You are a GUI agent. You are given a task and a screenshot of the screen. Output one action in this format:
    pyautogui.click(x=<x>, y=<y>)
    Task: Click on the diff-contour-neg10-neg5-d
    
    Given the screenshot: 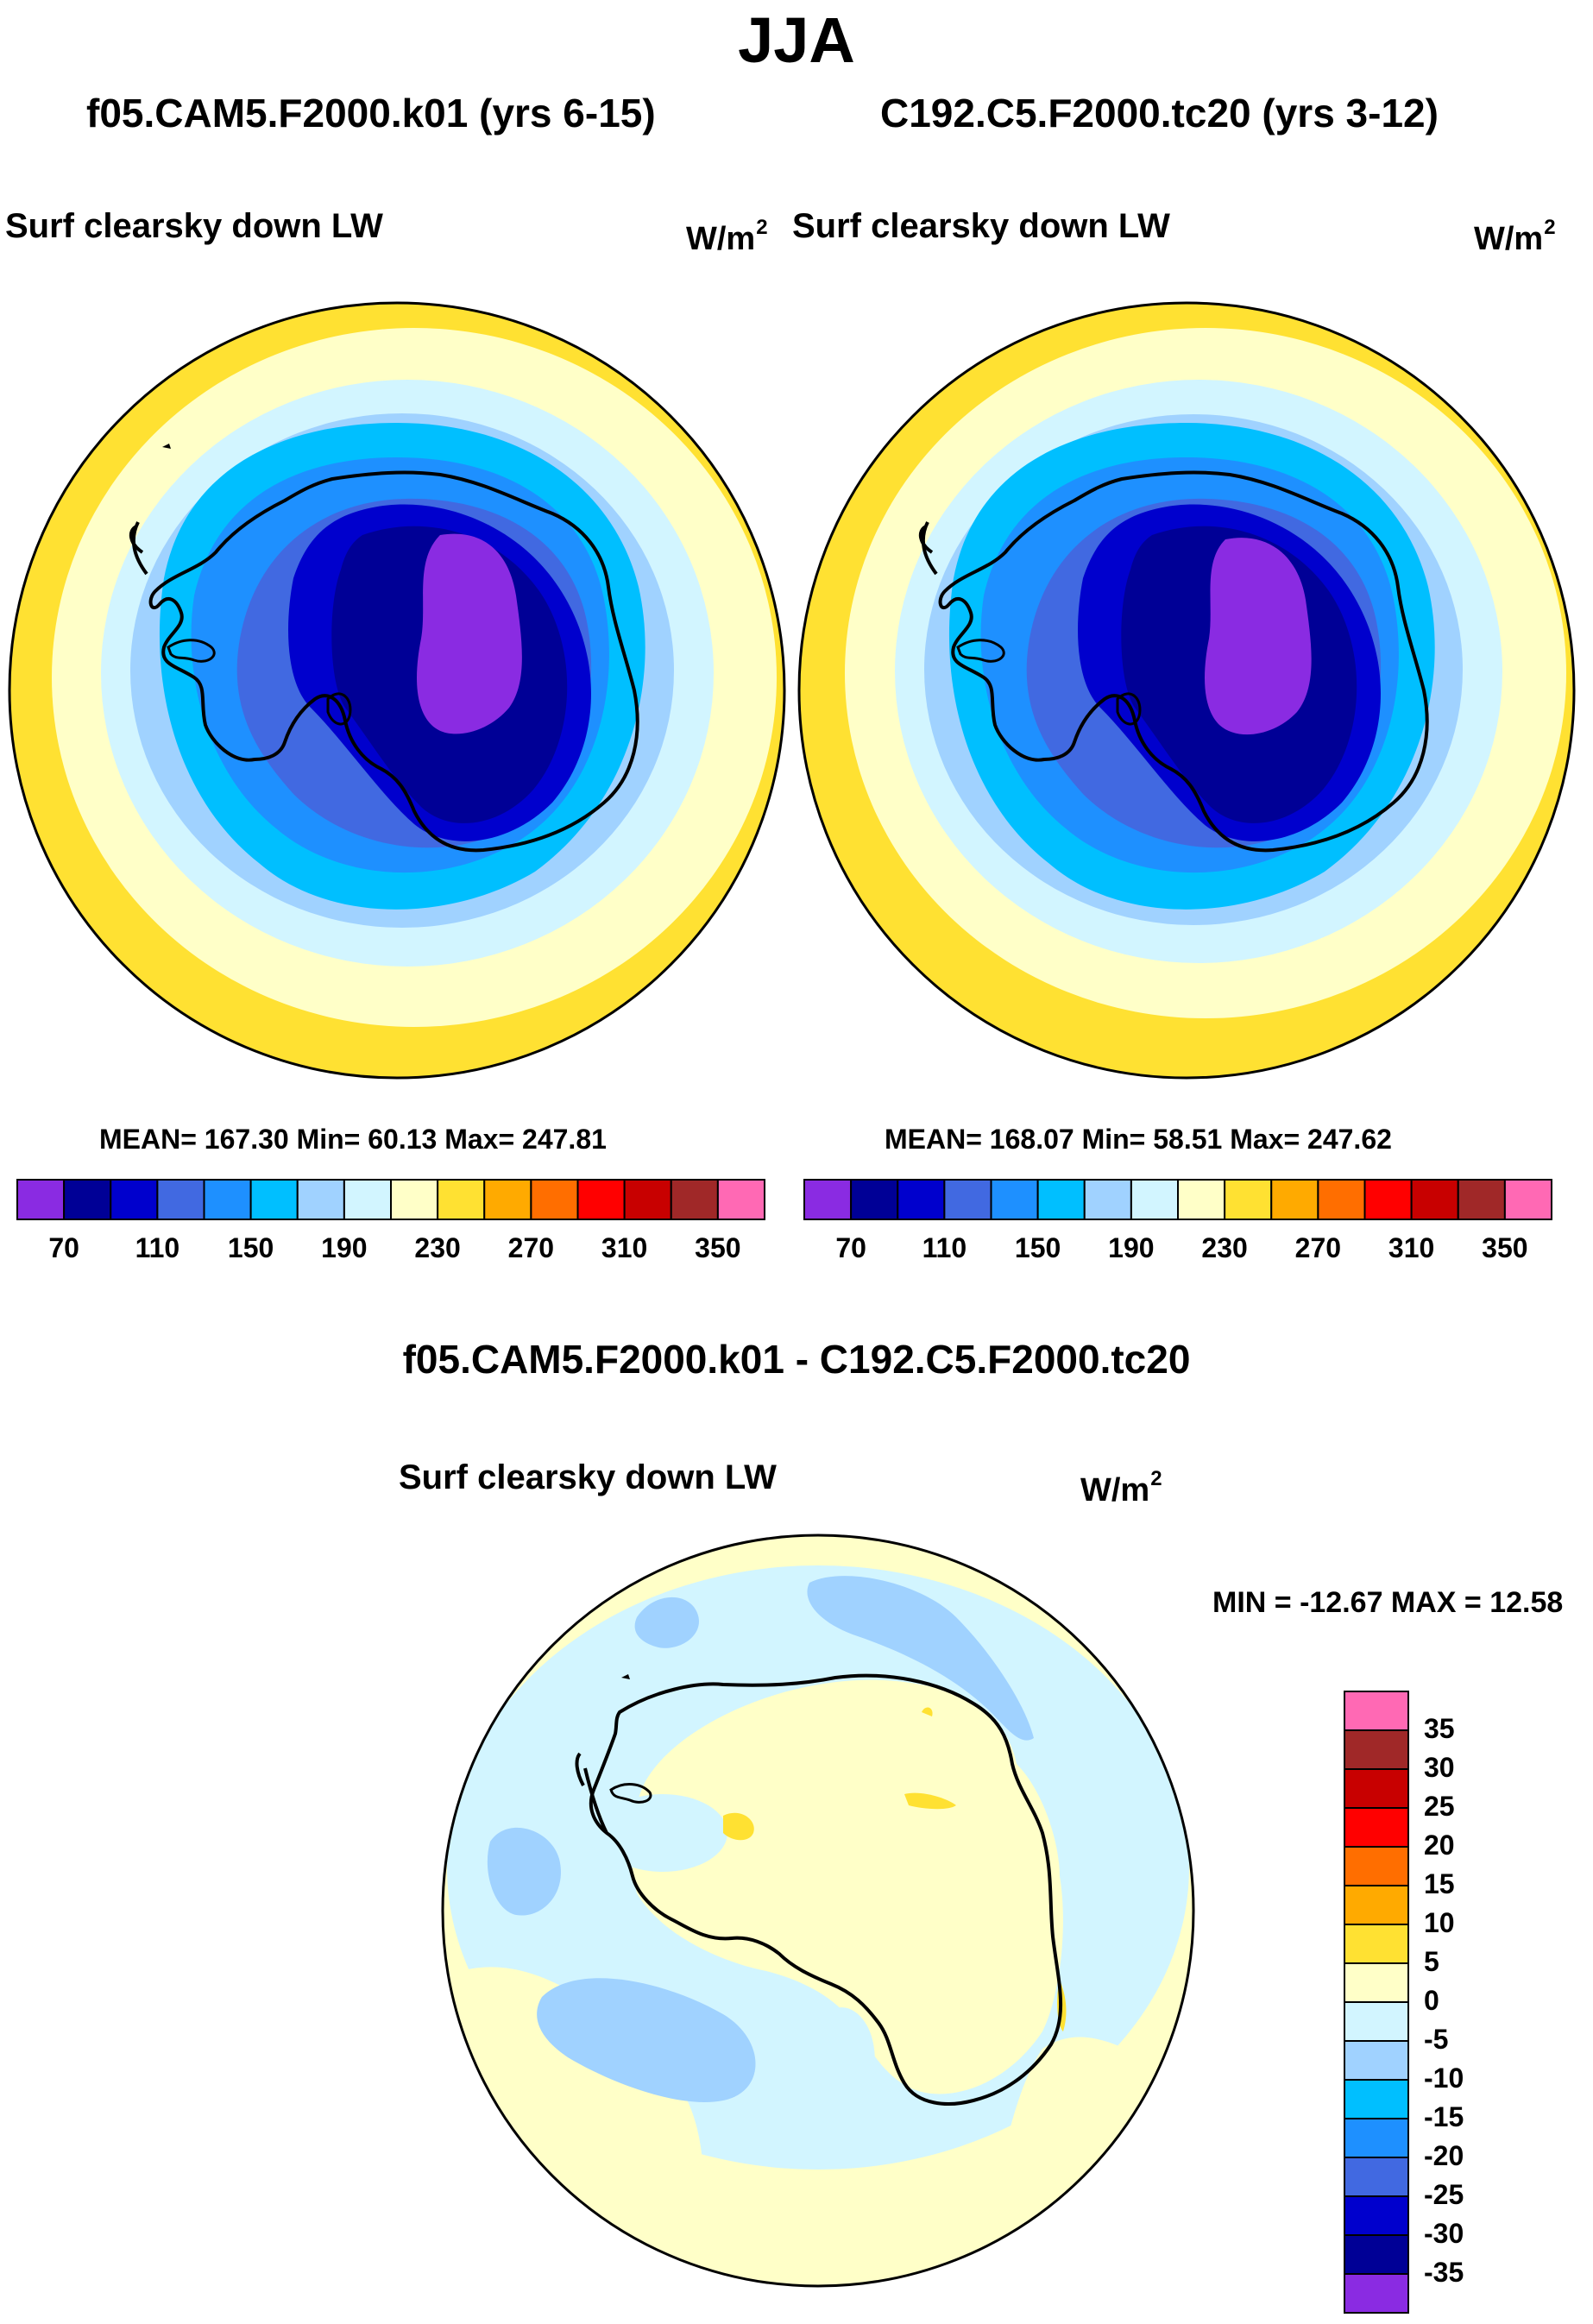 What is the action you would take?
    pyautogui.click(x=647, y=2040)
    